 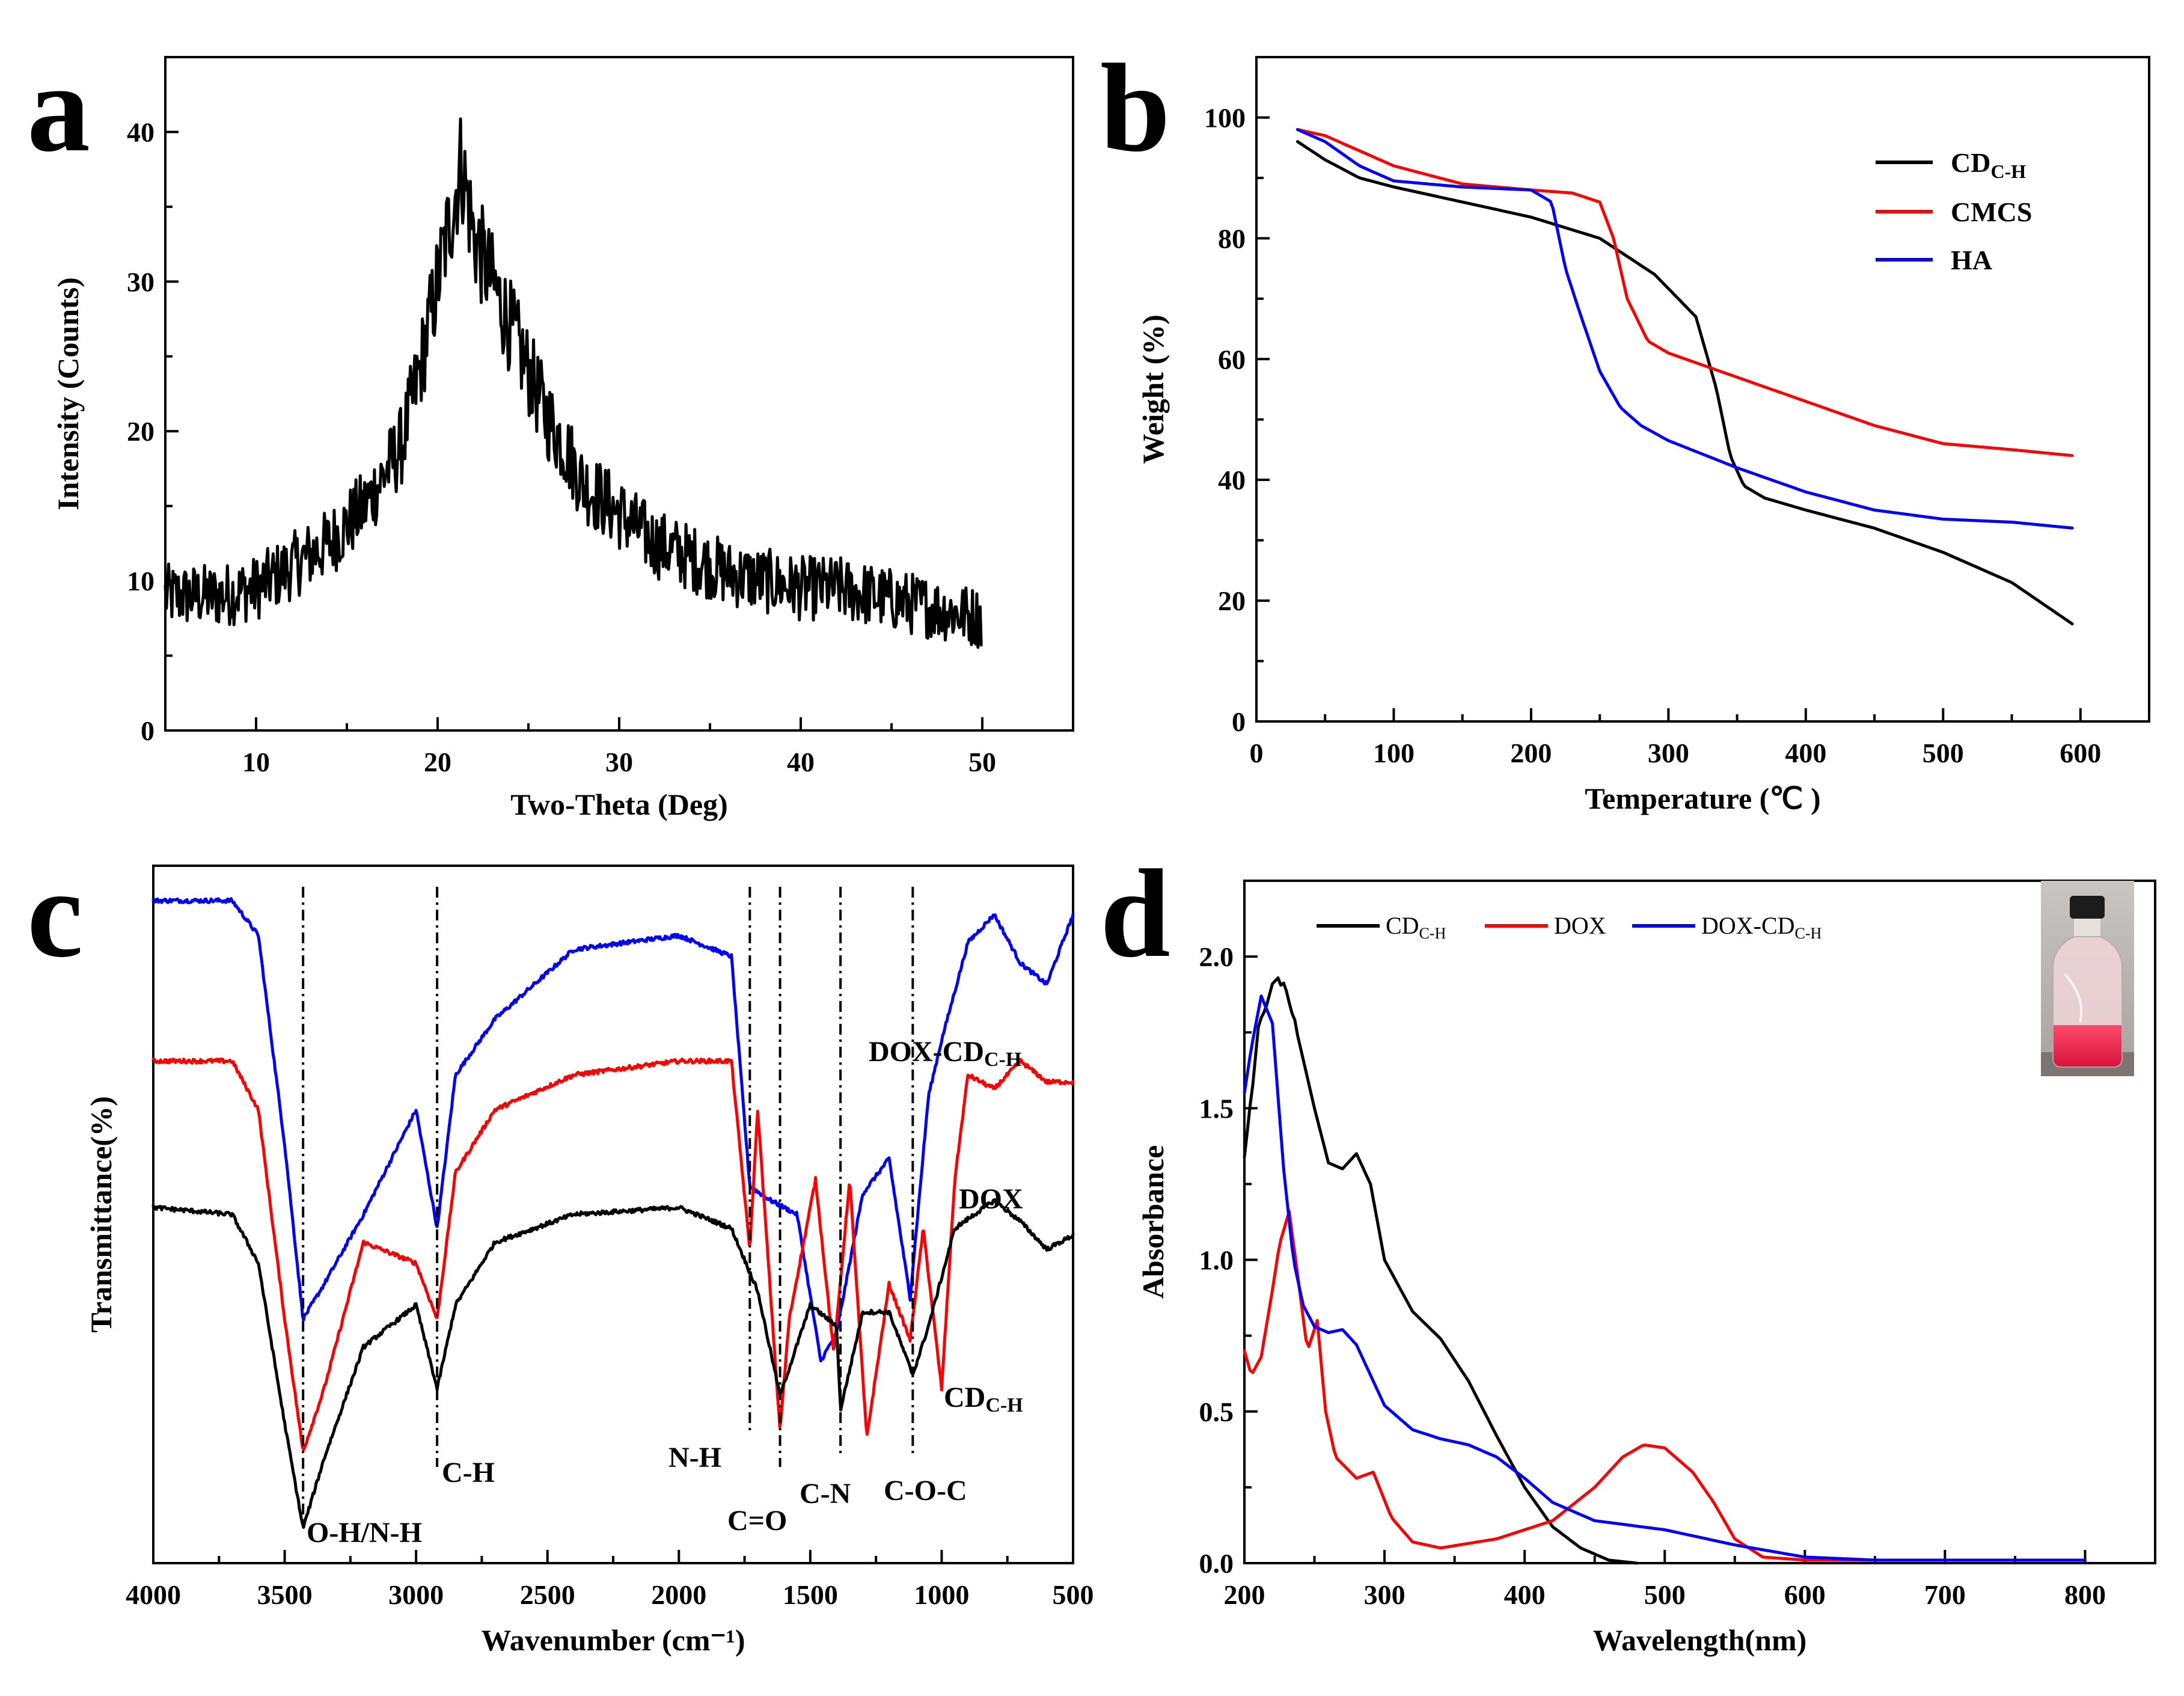 What do you see at coordinates (1257, 753) in the screenshot?
I see `x-tick-label-b-0: 0` at bounding box center [1257, 753].